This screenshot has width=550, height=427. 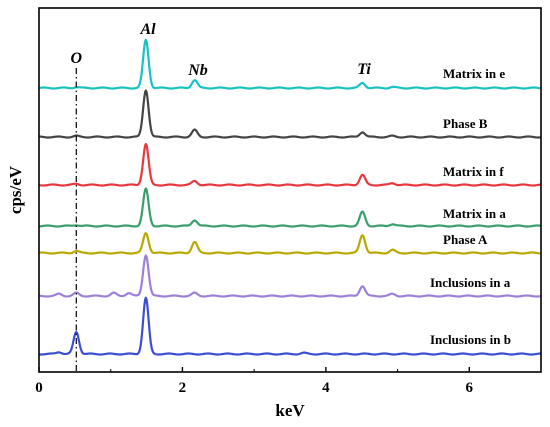 I want to click on x-axis-ticks: 0 2 4 6, so click(x=254, y=381).